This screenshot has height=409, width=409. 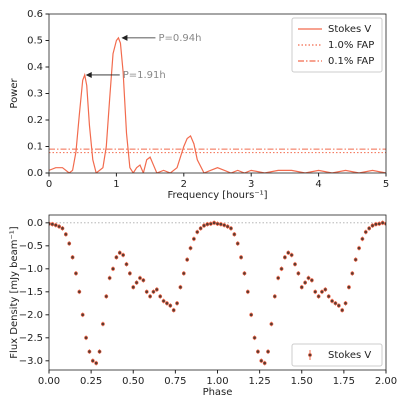 I want to click on y-tick-label: 0.1, so click(x=35, y=147).